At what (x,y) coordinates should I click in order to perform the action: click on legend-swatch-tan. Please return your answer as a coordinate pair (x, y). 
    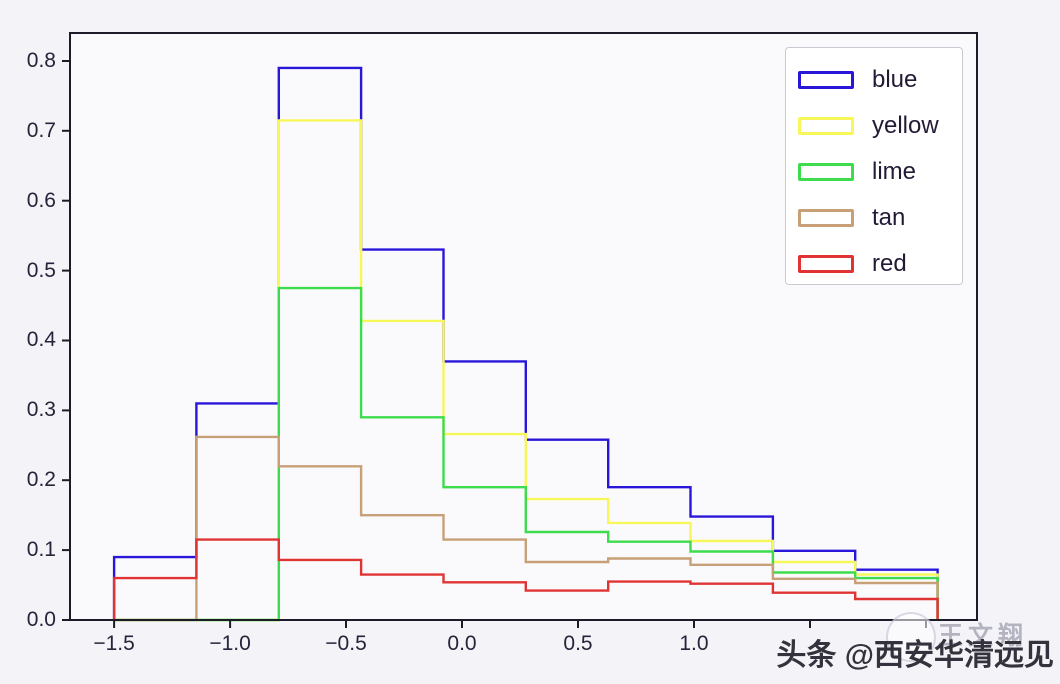
    Looking at the image, I should click on (826, 218).